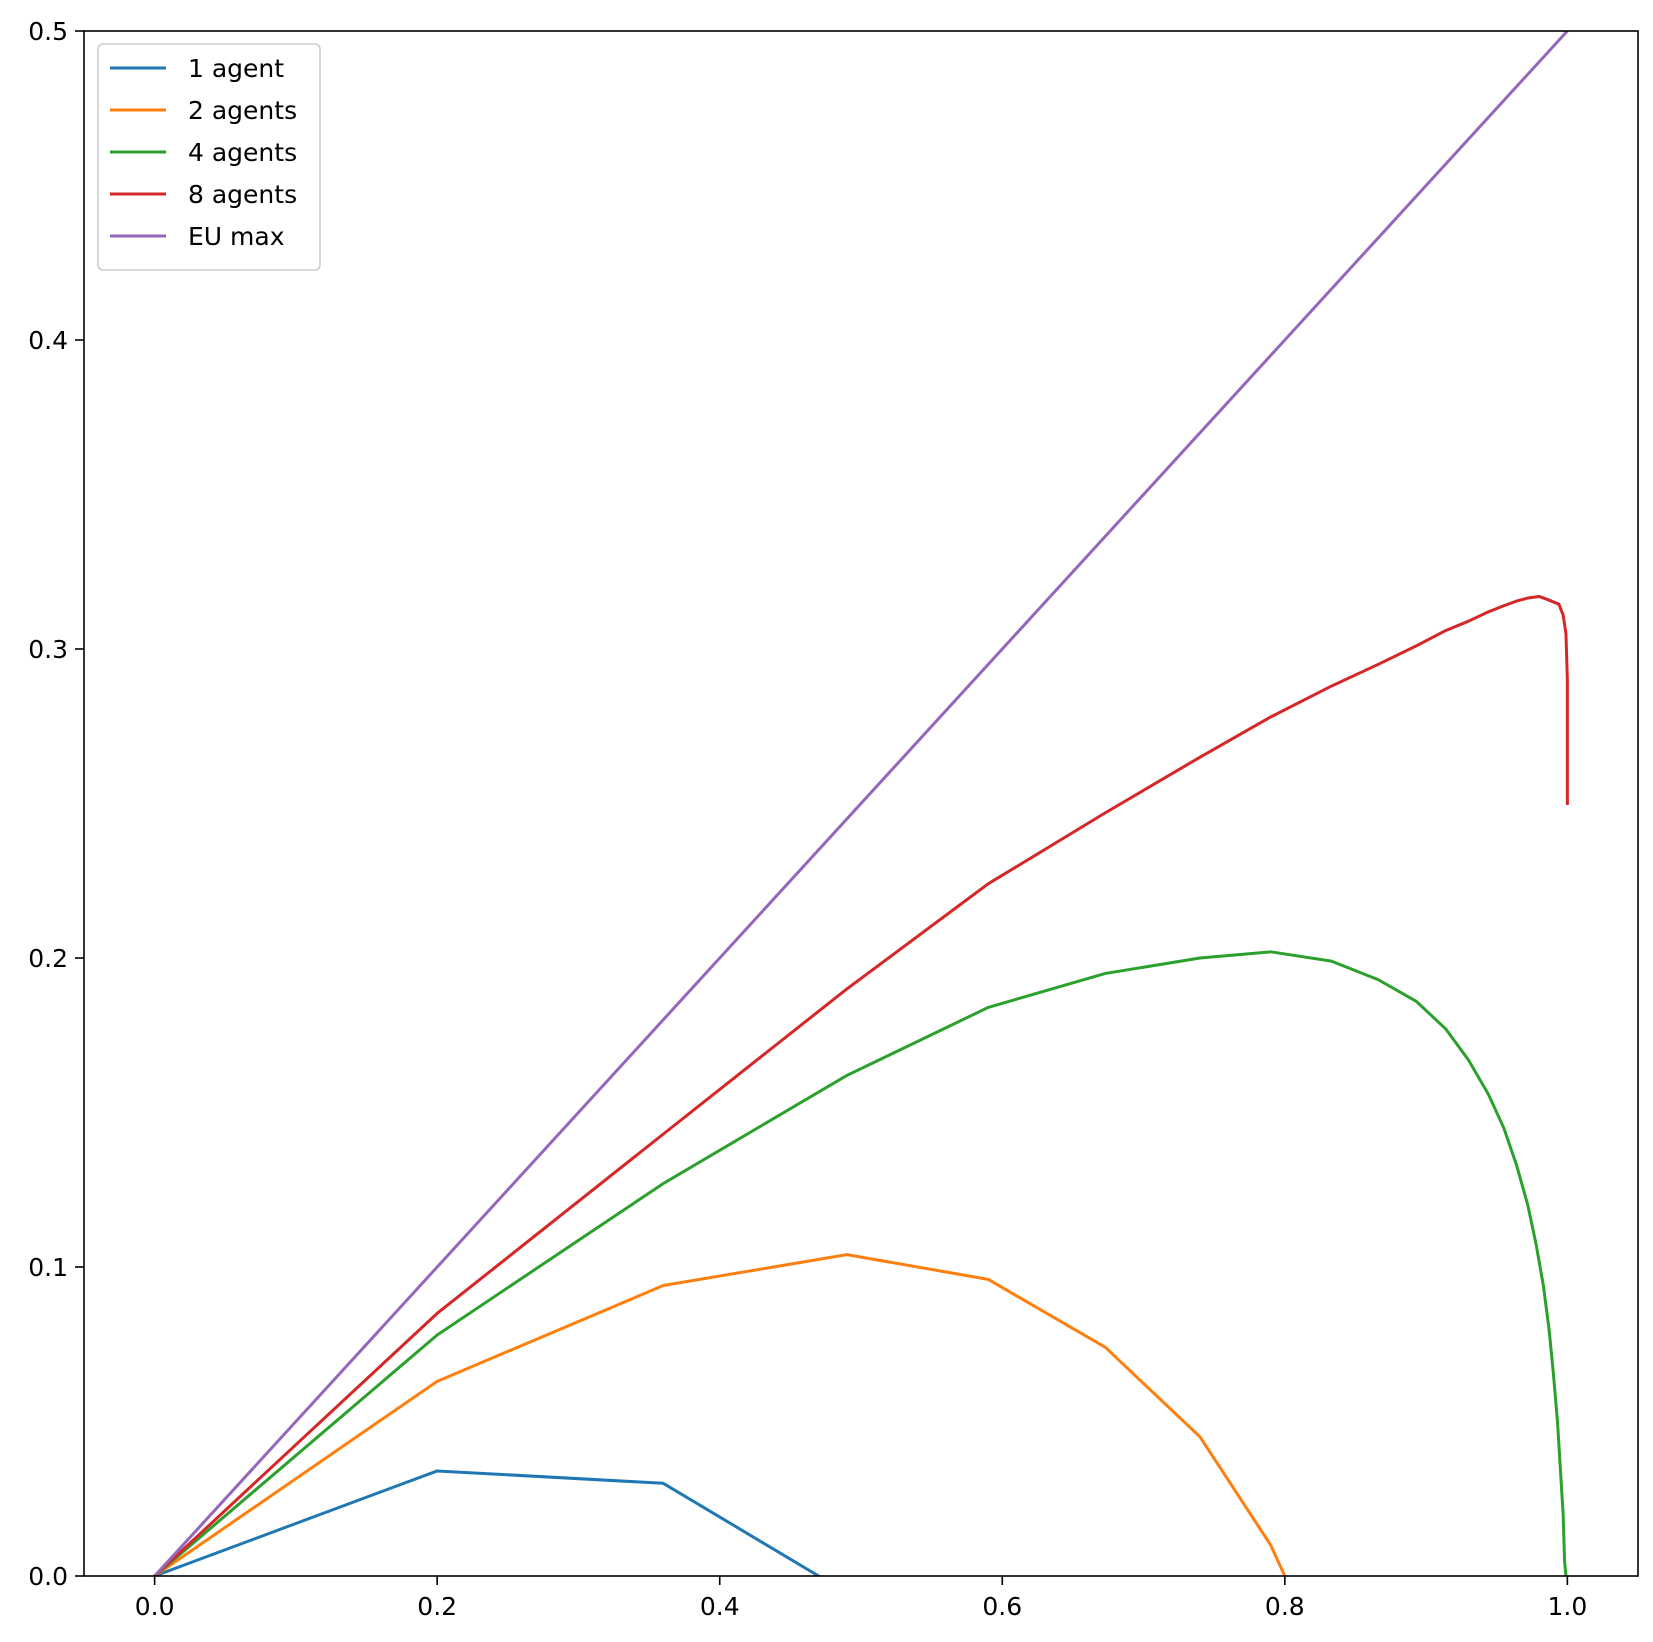 The image size is (1653, 1642). Describe the element at coordinates (155, 1606) in the screenshot. I see `x-tick-label: 0.0` at that location.